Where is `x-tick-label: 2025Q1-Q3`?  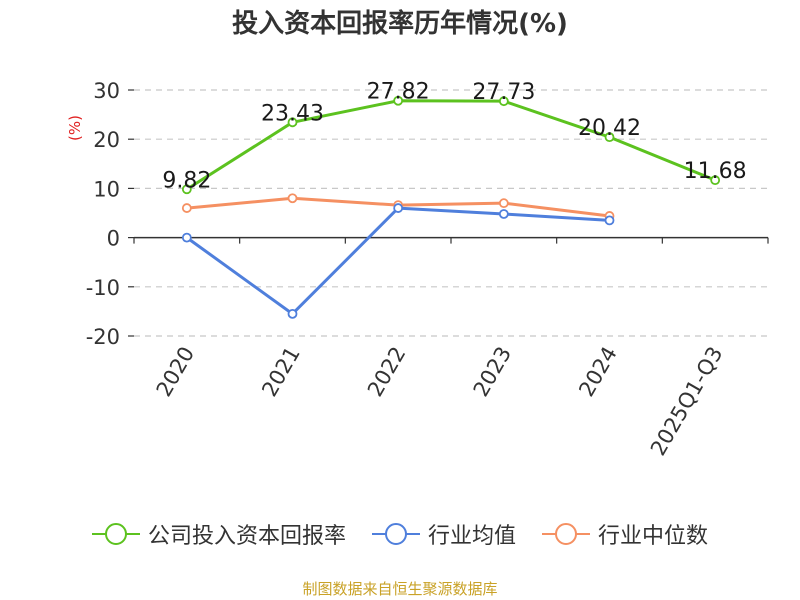
x-tick-label: 2025Q1-Q3 is located at coordinates (687, 401).